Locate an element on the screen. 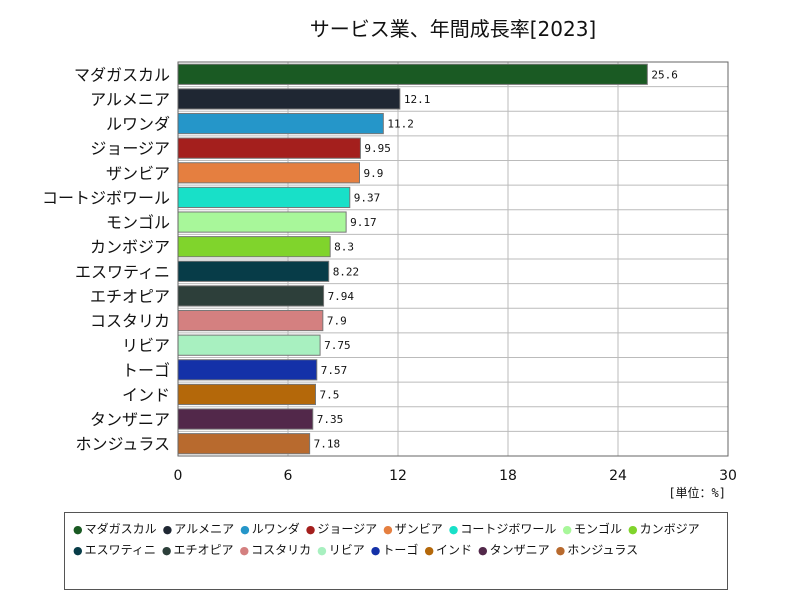 The image size is (800, 600). category-label: ルワンダ is located at coordinates (138, 124).